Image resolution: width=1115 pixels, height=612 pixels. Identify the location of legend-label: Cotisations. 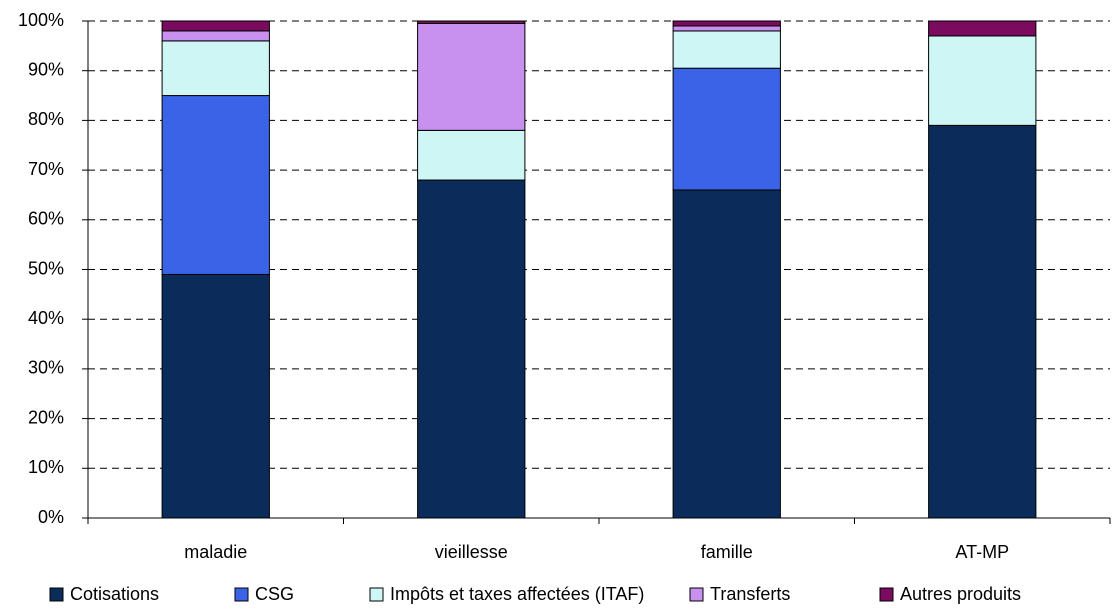
(114, 594).